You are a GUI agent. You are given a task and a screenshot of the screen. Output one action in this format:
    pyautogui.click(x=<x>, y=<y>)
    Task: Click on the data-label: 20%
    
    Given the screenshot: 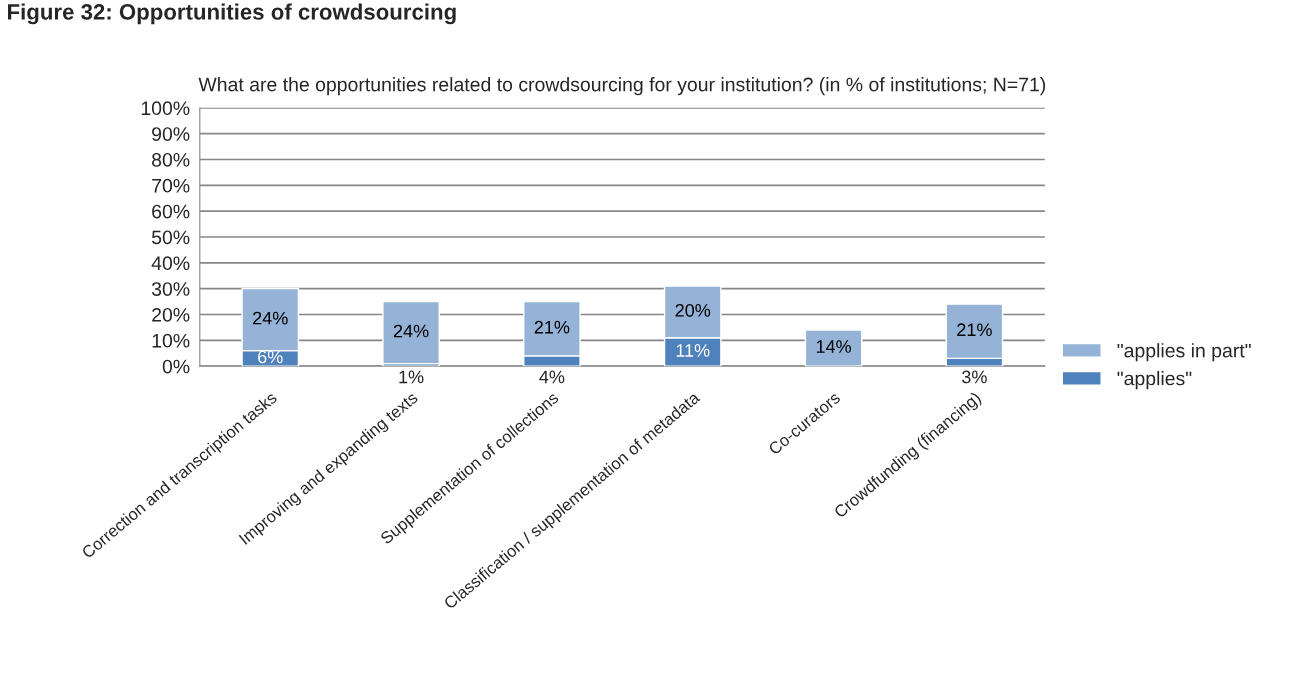 What is the action you would take?
    pyautogui.click(x=693, y=310)
    